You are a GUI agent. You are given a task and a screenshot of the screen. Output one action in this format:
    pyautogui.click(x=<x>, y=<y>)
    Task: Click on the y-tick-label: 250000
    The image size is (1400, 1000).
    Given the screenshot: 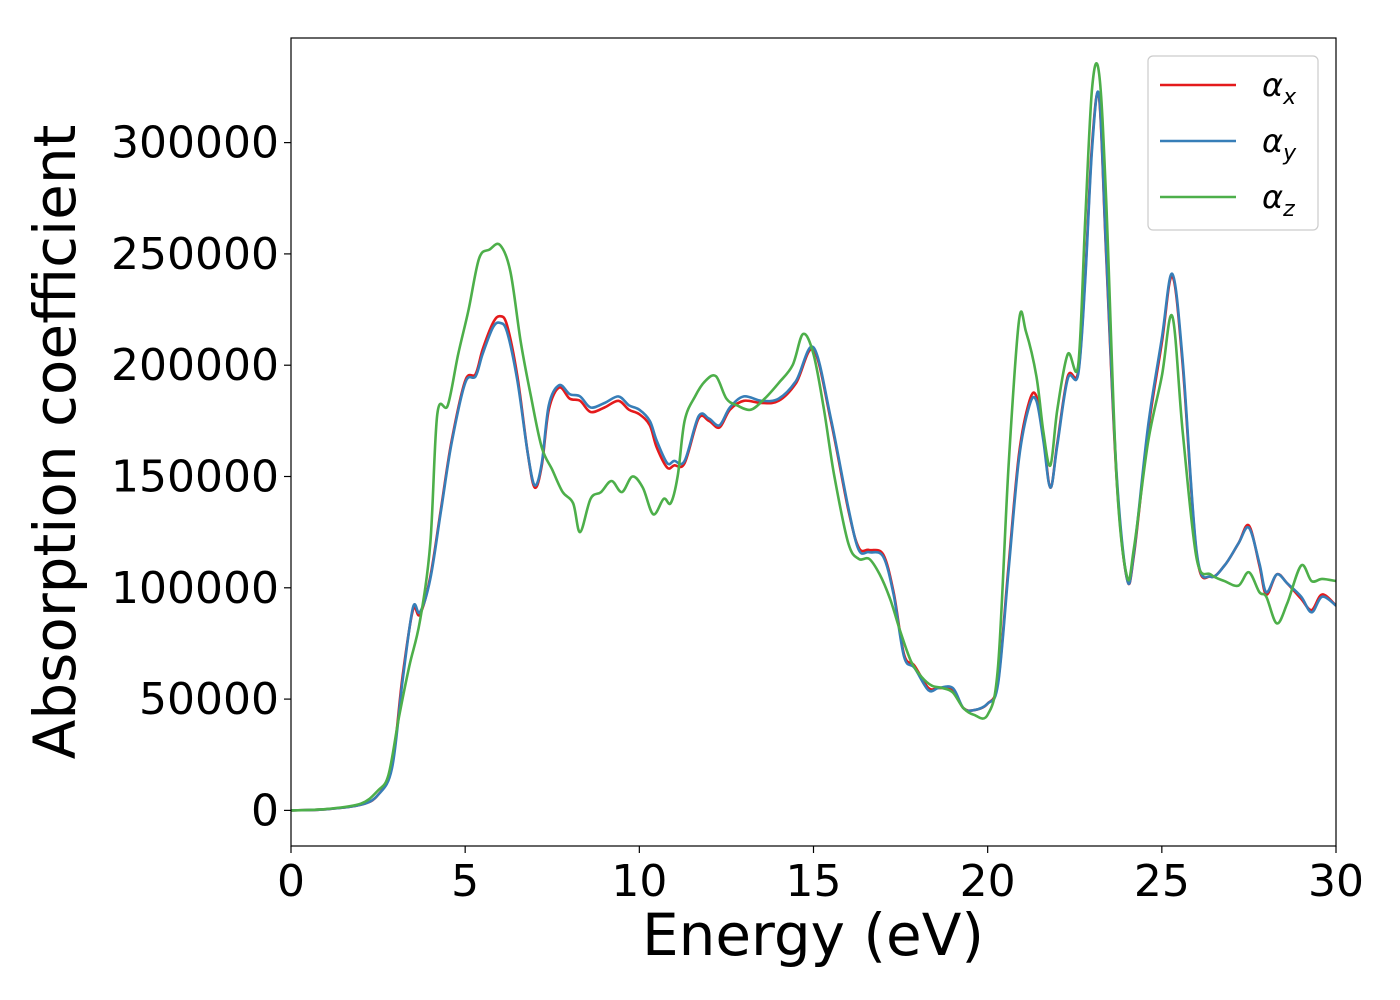 What is the action you would take?
    pyautogui.click(x=195, y=254)
    